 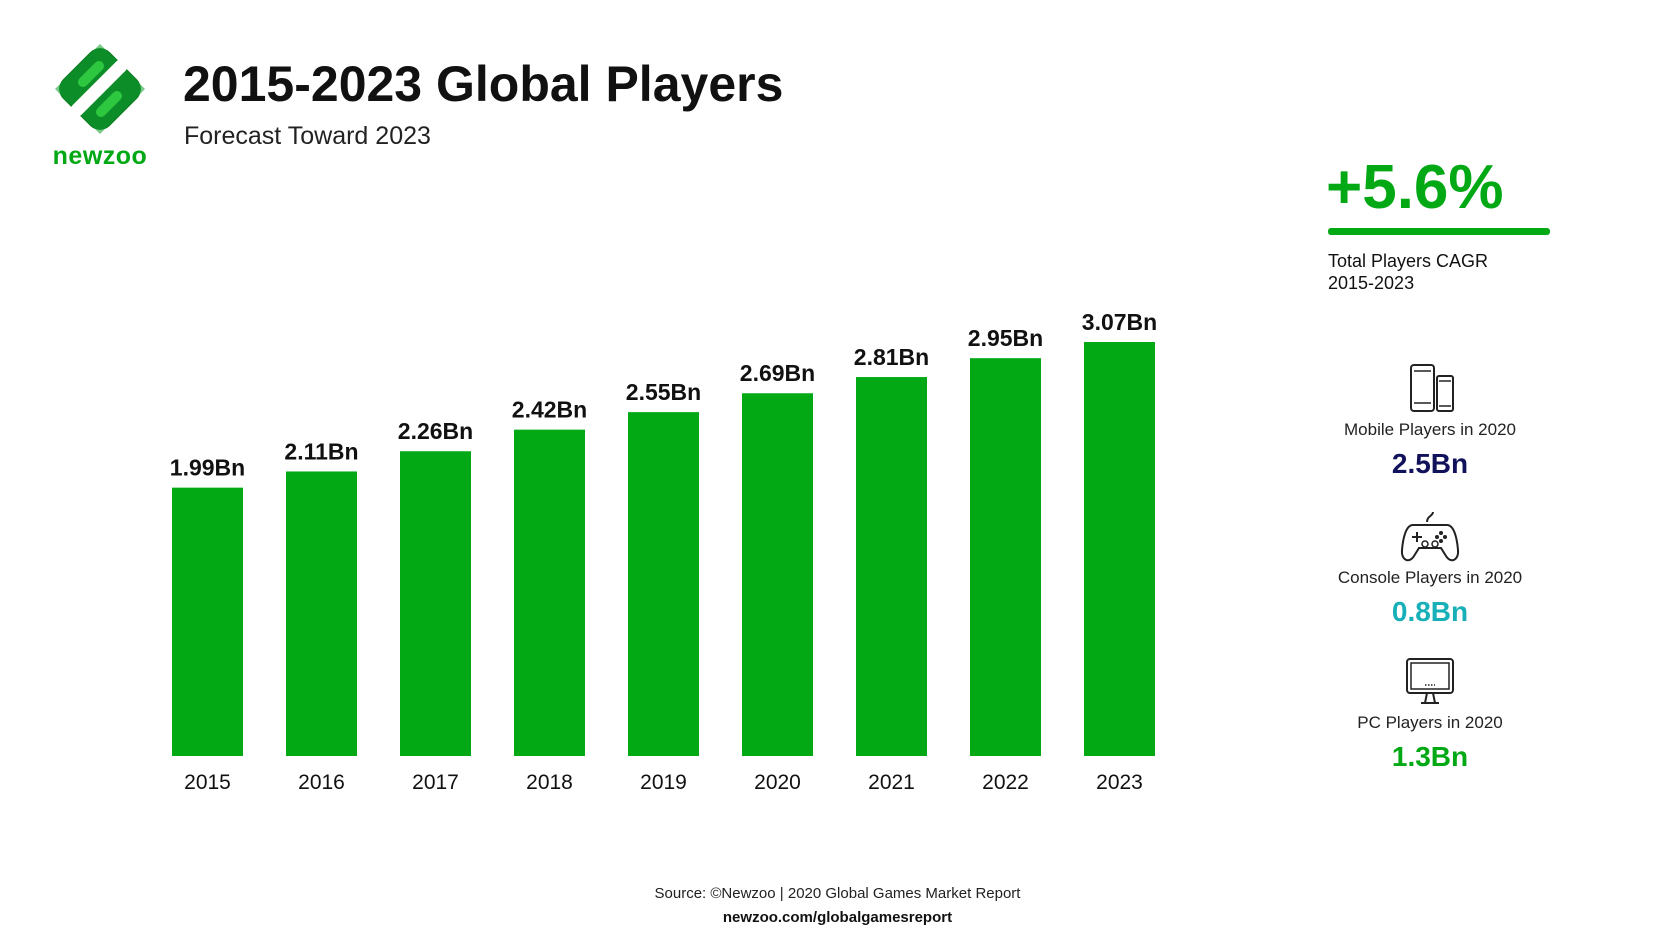 I want to click on value-label-2019: 2.55Bn, so click(x=663, y=392).